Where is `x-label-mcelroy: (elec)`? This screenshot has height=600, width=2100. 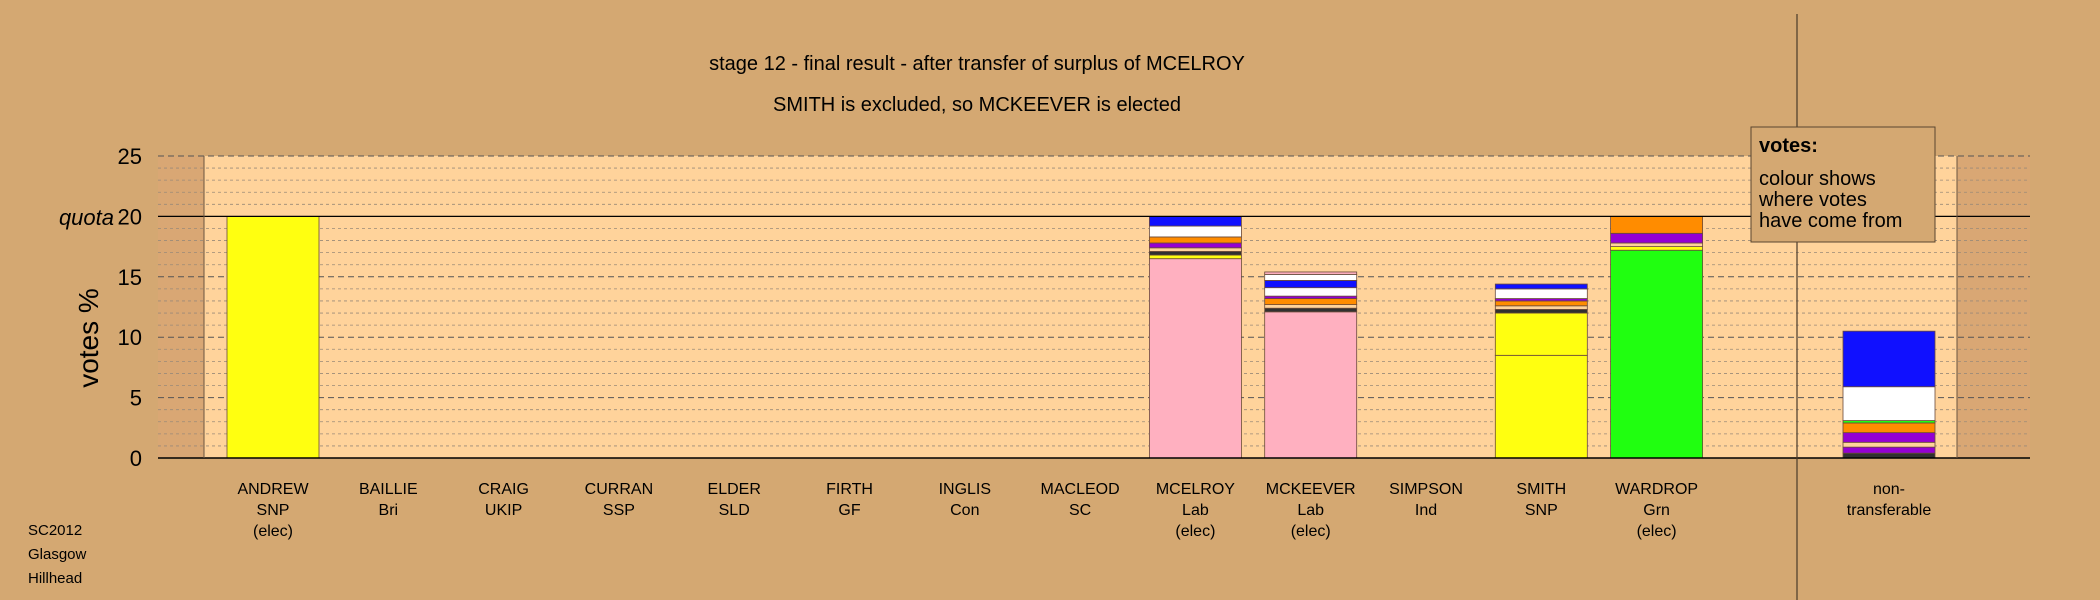 x-label-mcelroy: (elec) is located at coordinates (1195, 531).